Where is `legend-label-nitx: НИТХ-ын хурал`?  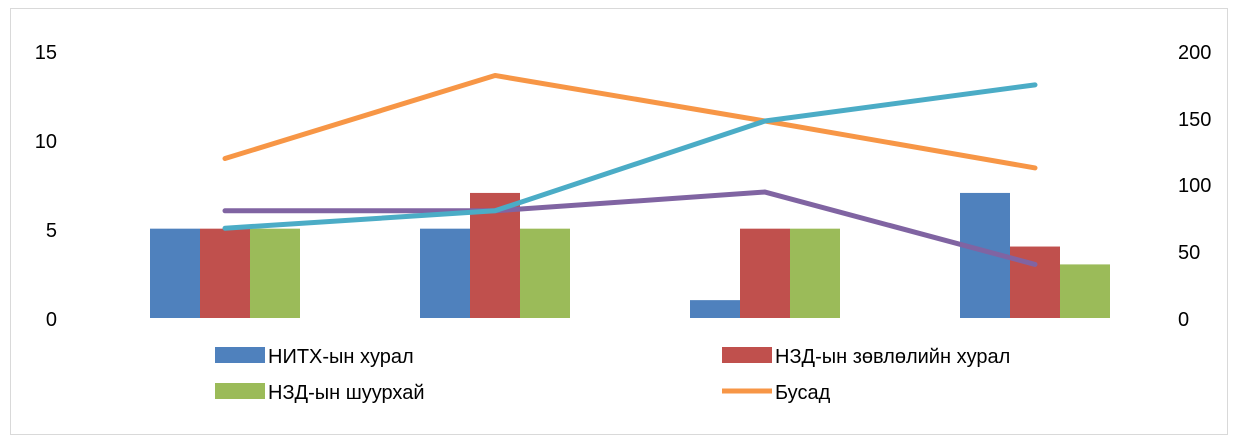 legend-label-nitx: НИТХ-ын хурал is located at coordinates (341, 357).